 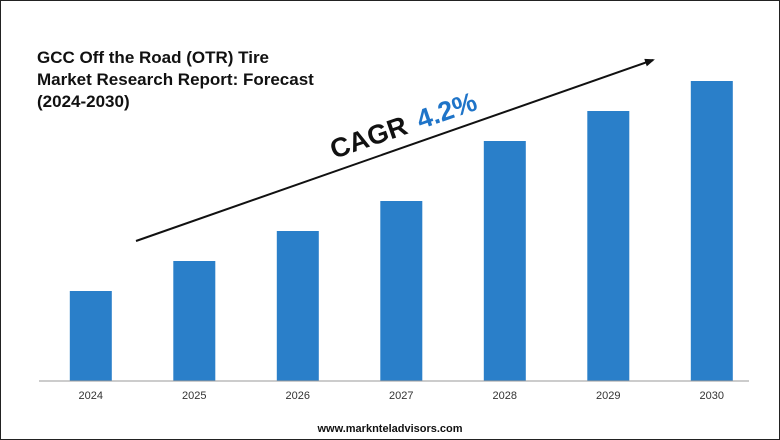 I want to click on footer-url: www.marknteladvisors.com, so click(x=390, y=429).